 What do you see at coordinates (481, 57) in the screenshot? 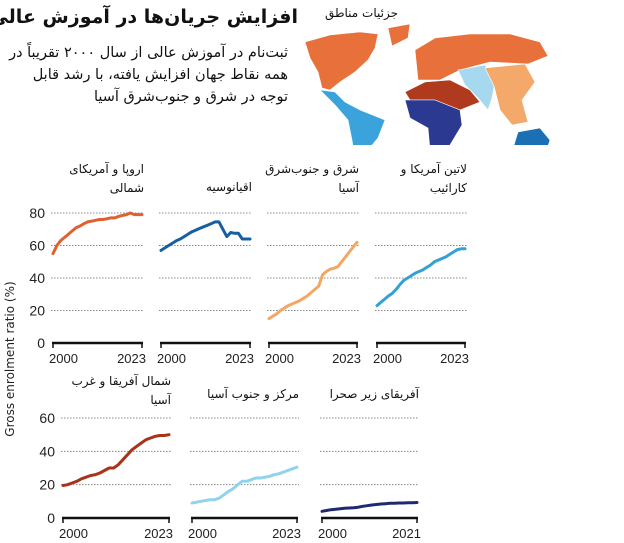
I see `map-europe-russia` at bounding box center [481, 57].